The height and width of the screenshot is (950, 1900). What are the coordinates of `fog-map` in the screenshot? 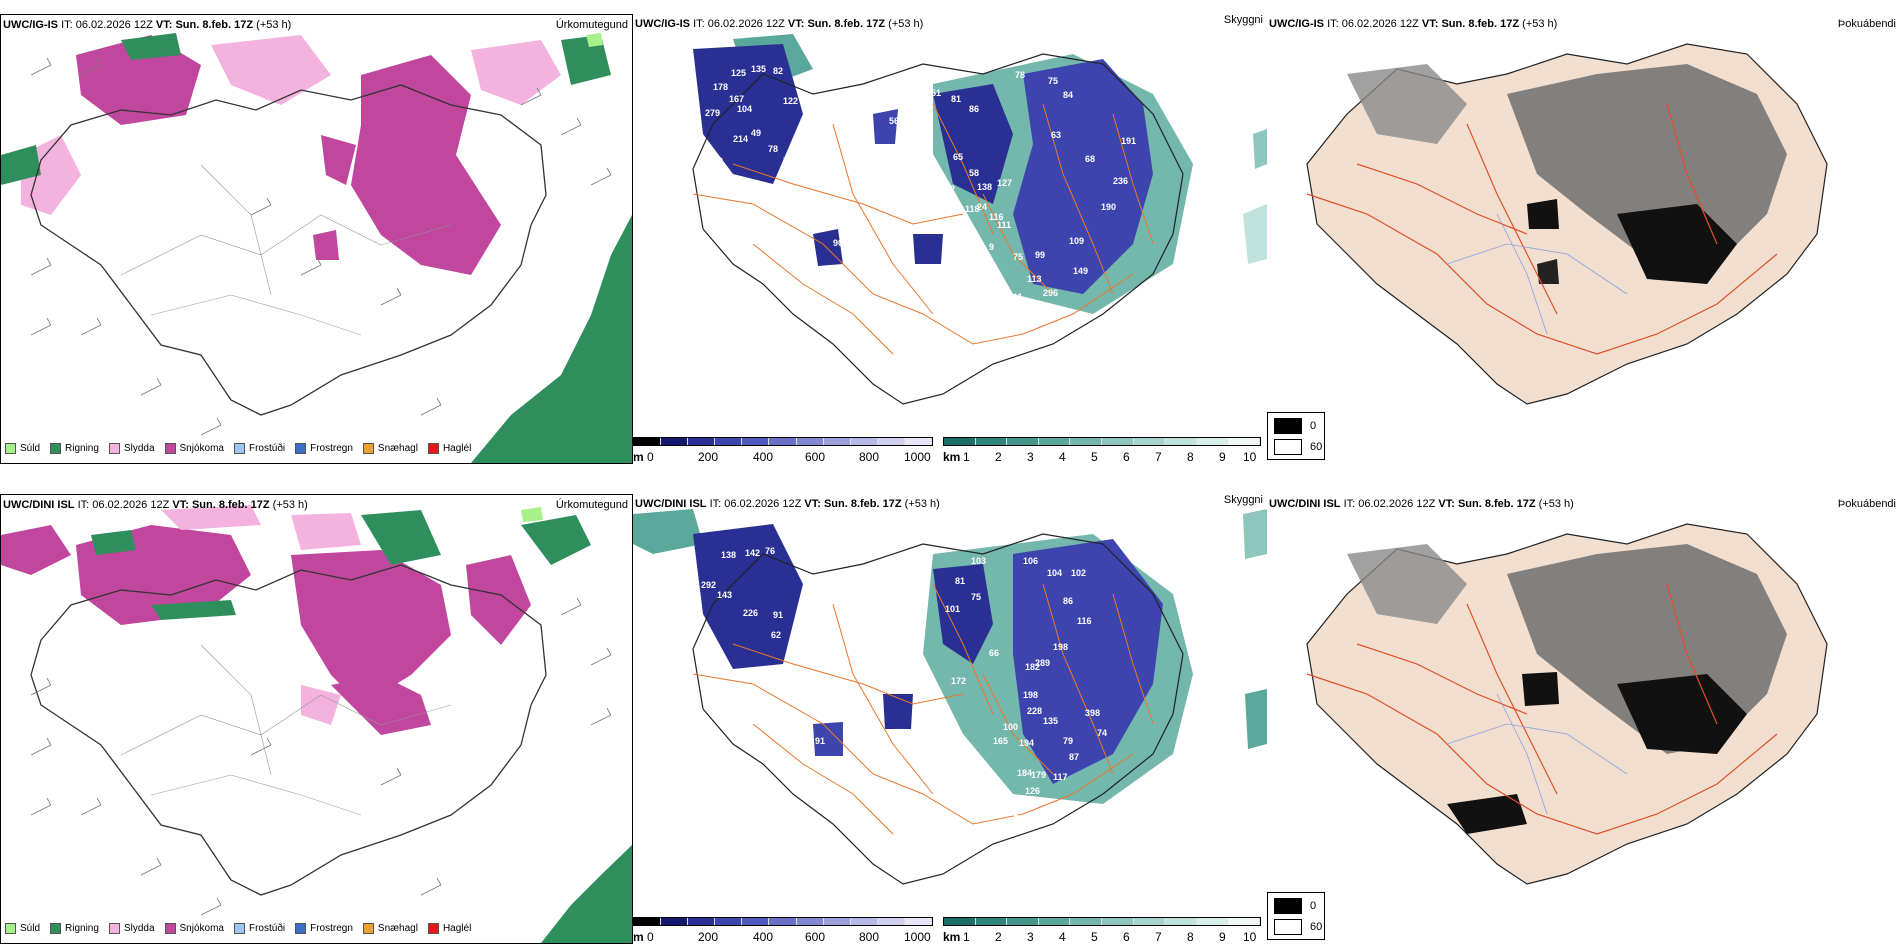 It's located at (1583, 224).